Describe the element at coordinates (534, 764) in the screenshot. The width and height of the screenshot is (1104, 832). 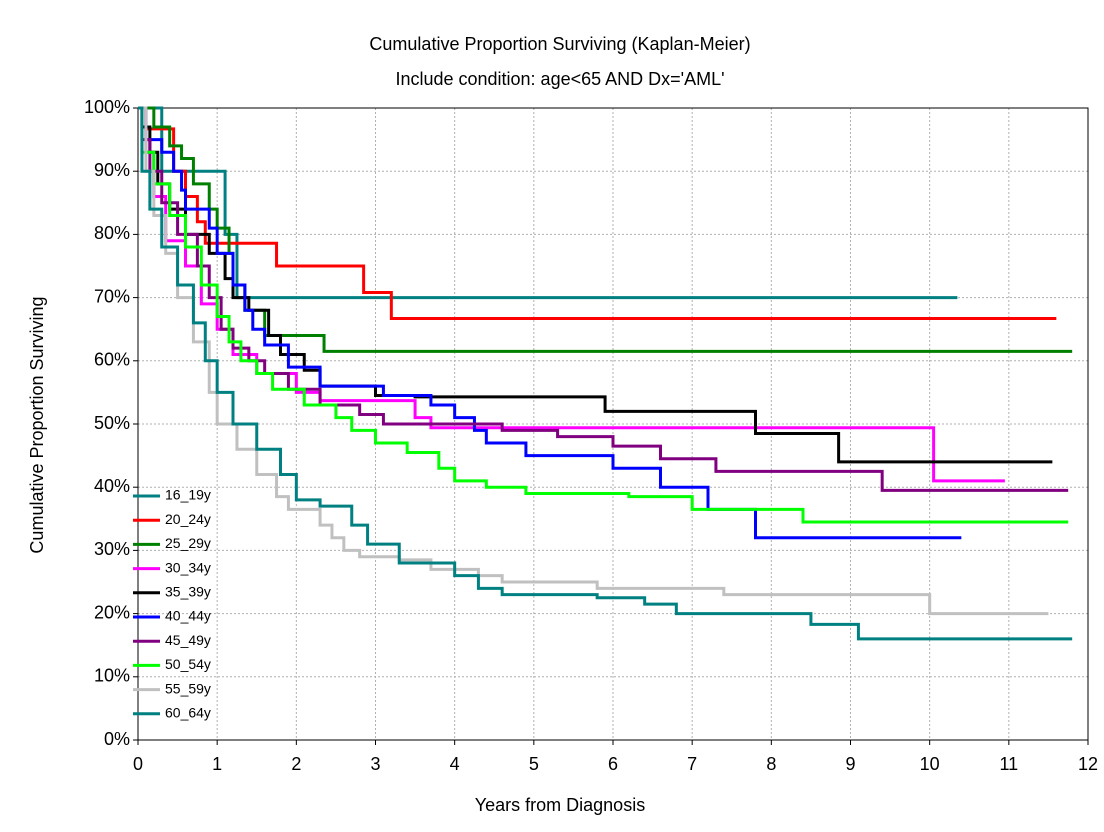
I see `x-tick-label: 5` at that location.